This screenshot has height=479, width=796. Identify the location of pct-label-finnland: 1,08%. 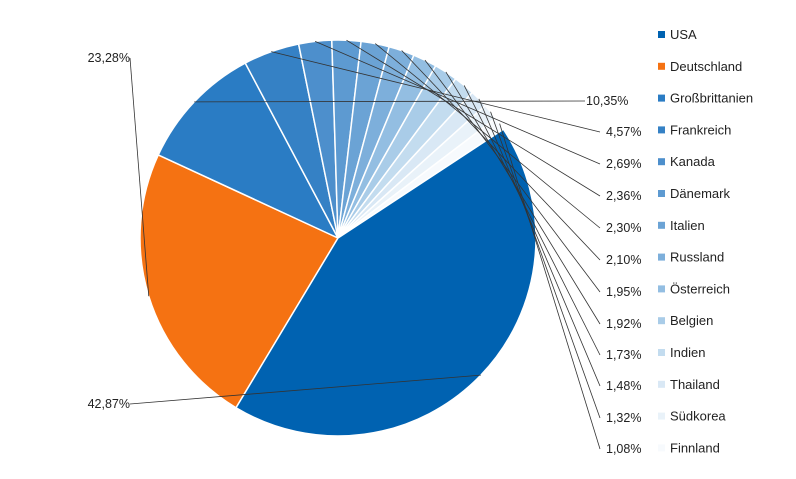
(623, 449).